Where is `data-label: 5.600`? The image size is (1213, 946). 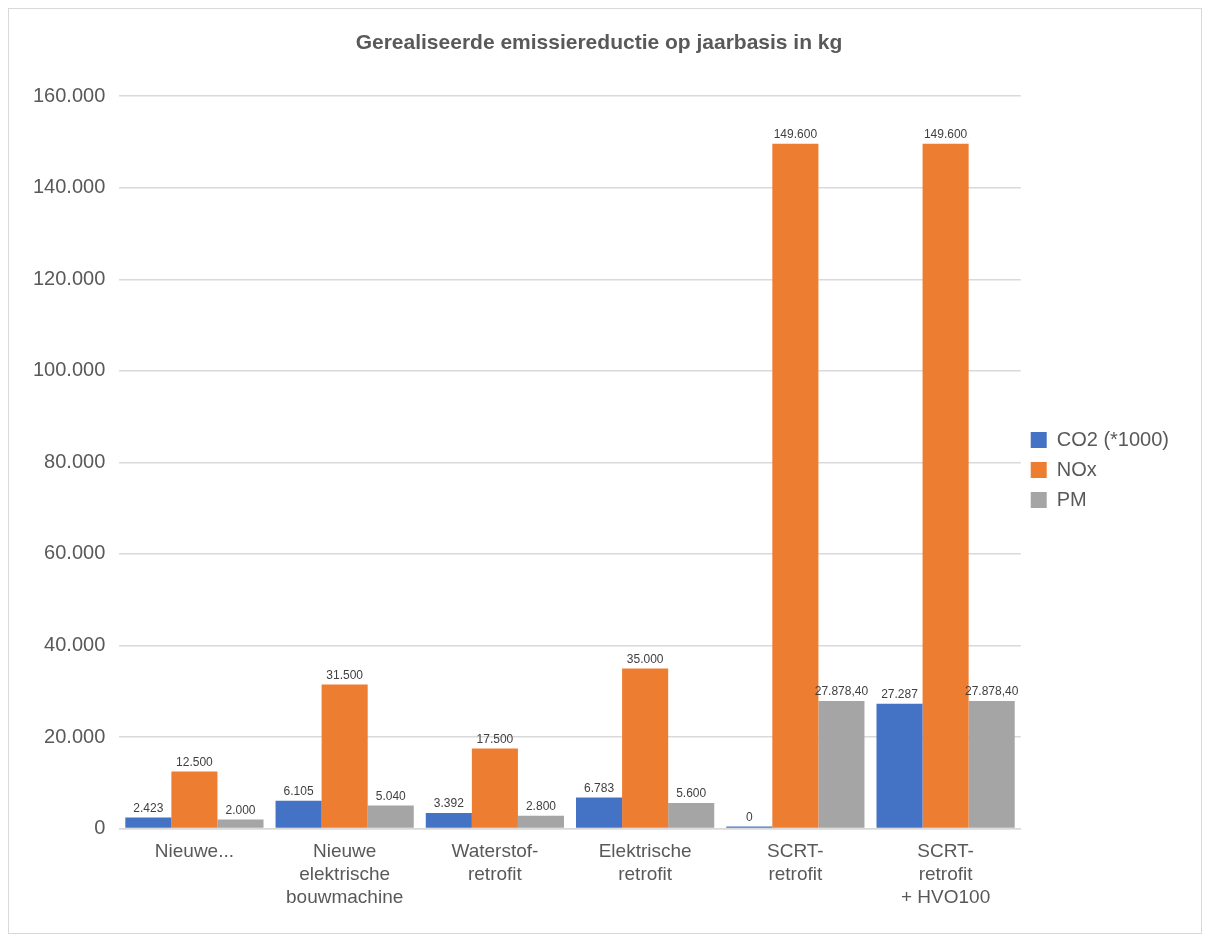 data-label: 5.600 is located at coordinates (691, 793).